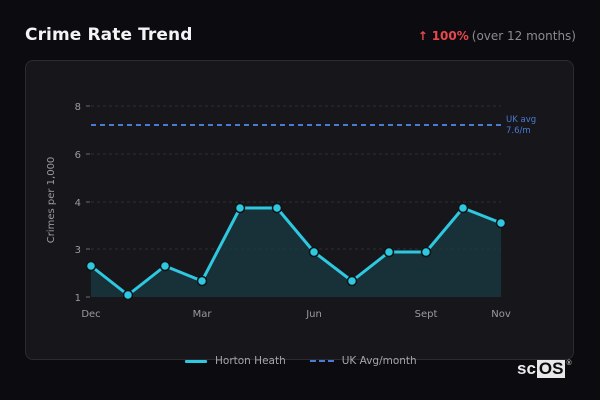 The width and height of the screenshot is (600, 400). What do you see at coordinates (78, 250) in the screenshot?
I see `y-tick: 3` at bounding box center [78, 250].